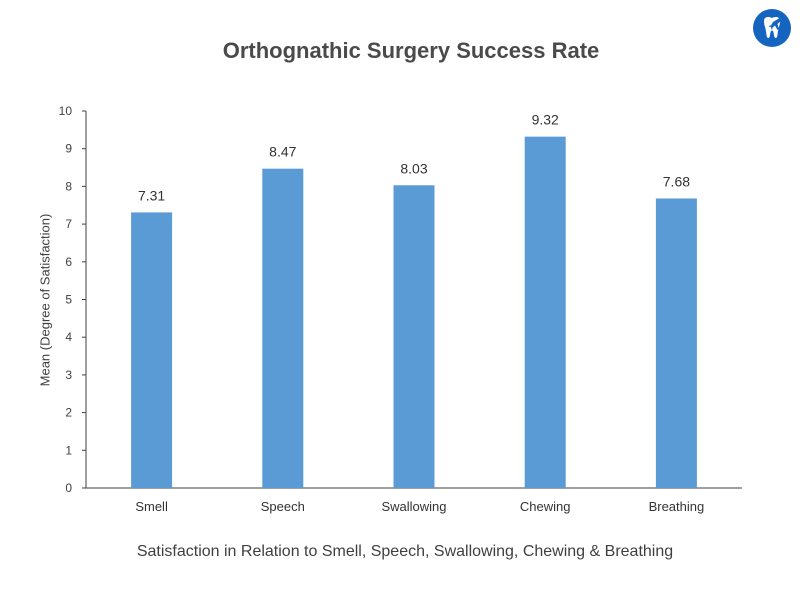 The image size is (800, 600). What do you see at coordinates (68, 413) in the screenshot?
I see `y-tick-label: 2` at bounding box center [68, 413].